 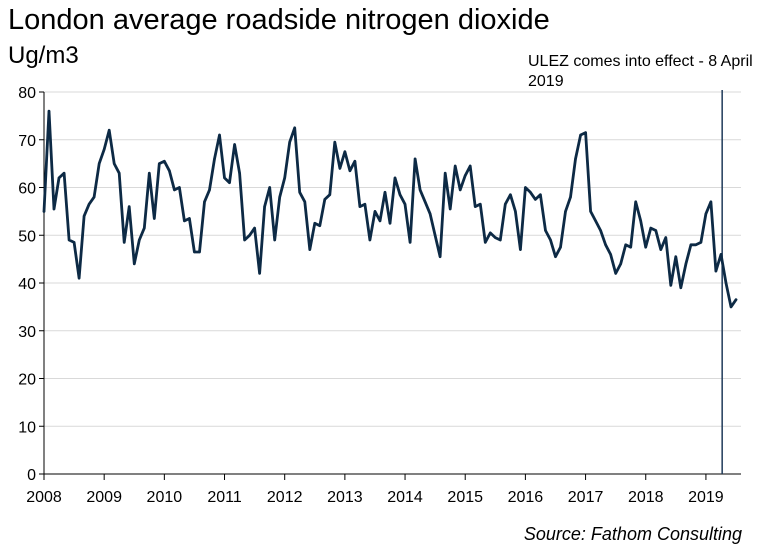 What do you see at coordinates (104, 497) in the screenshot?
I see `x-tick-label: 2009` at bounding box center [104, 497].